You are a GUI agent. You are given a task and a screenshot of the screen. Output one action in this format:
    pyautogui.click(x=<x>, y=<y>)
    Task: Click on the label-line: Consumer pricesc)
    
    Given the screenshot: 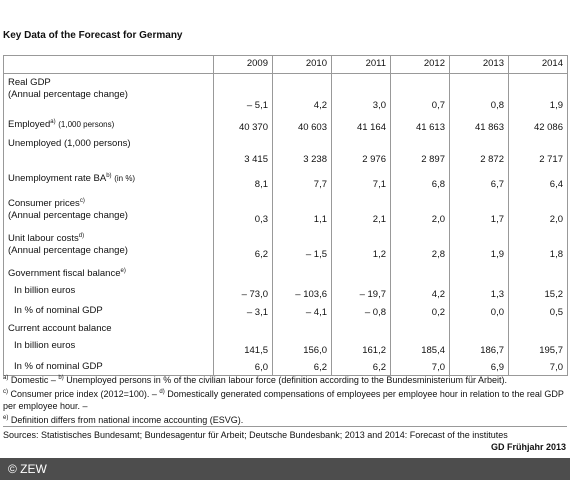 What is the action you would take?
    pyautogui.click(x=108, y=202)
    